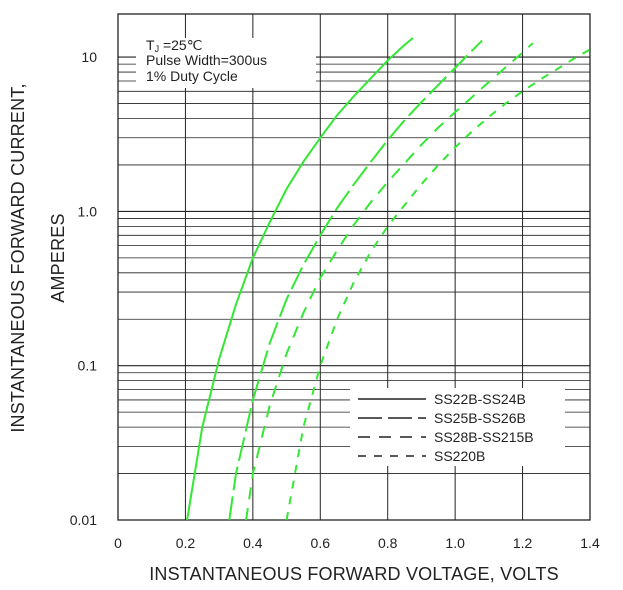 This screenshot has width=623, height=590. Describe the element at coordinates (253, 543) in the screenshot. I see `x-tick-label: 0.4` at that location.